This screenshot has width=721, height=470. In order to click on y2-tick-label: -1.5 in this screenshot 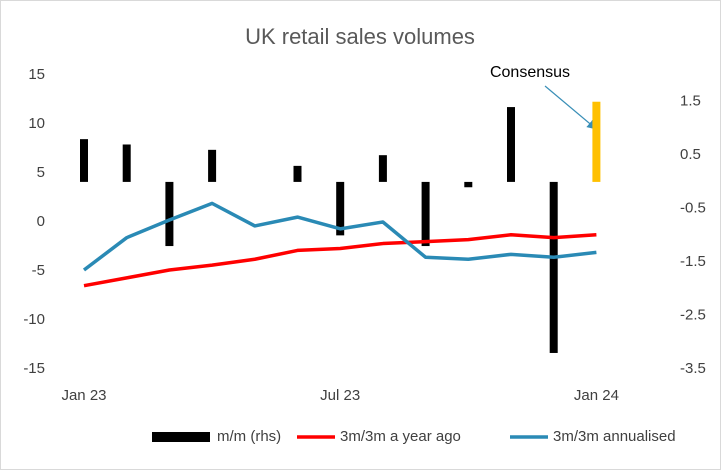, I will do `click(693, 261)`.